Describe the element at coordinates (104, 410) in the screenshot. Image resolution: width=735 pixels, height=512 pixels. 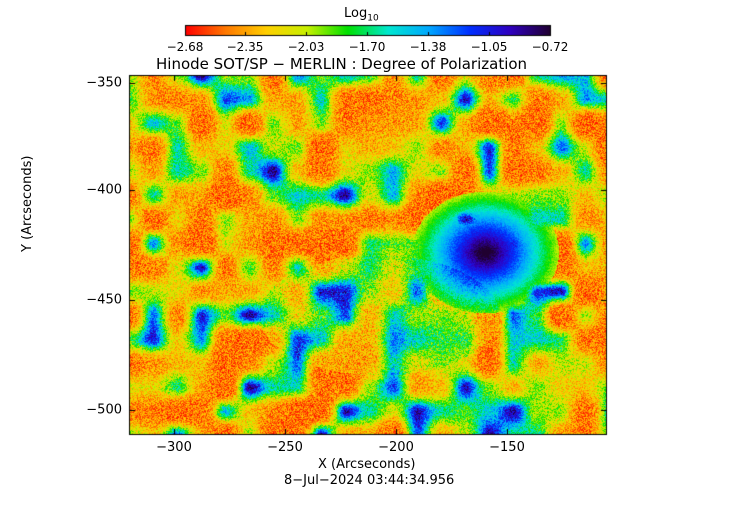
I see `y-tick: −500` at that location.